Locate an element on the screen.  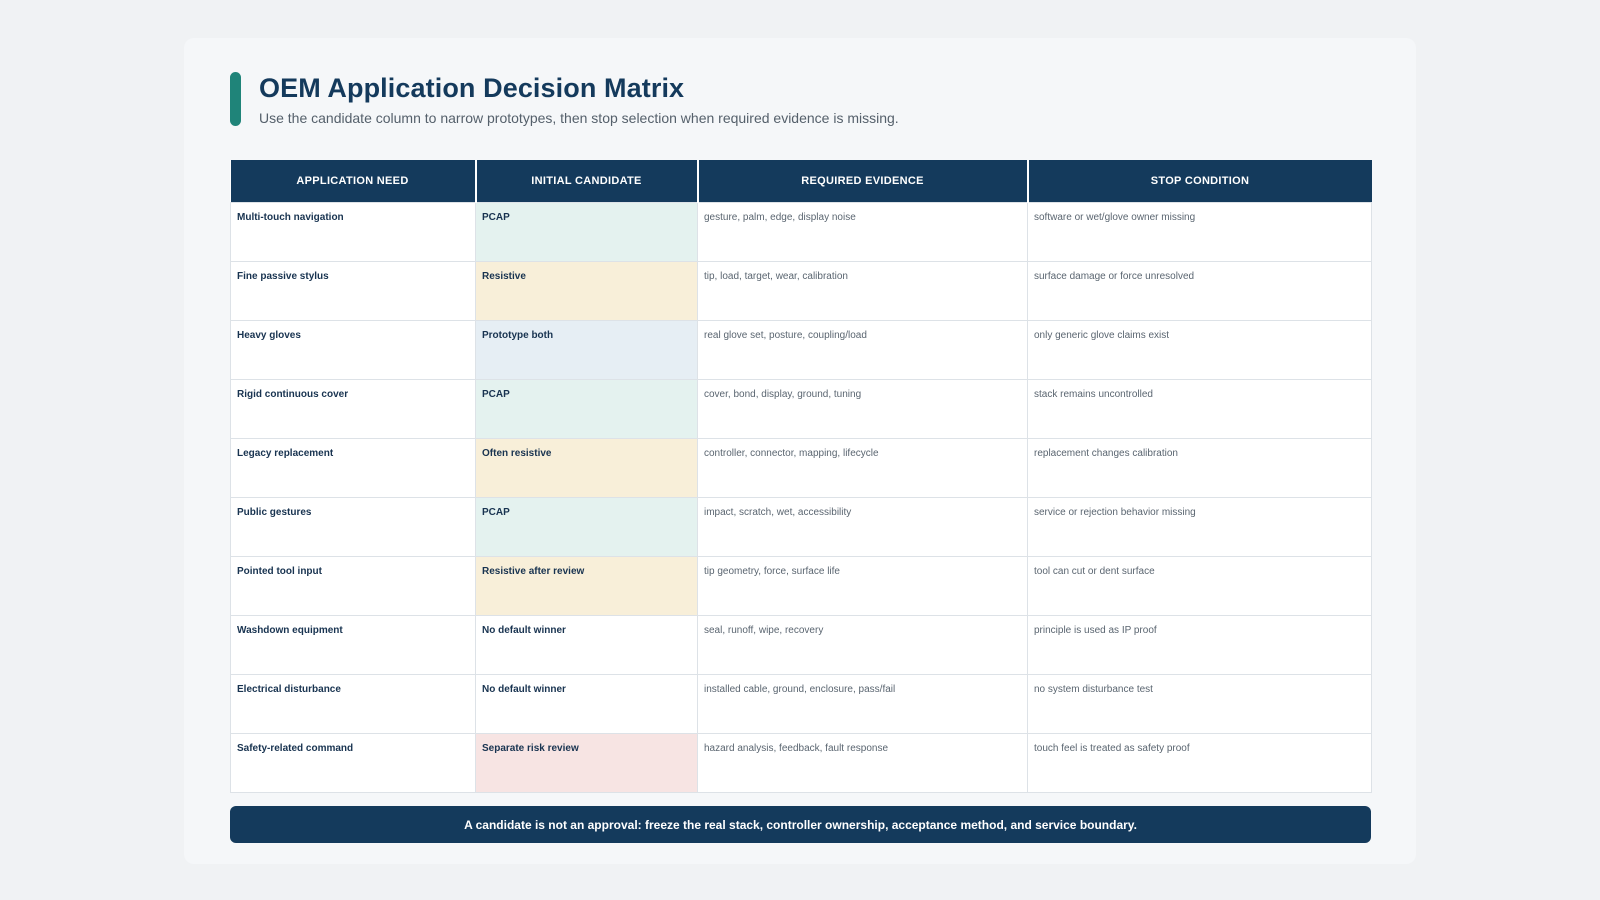
cell-stop-condition: touch feel is treated as safety proof is located at coordinates (1199, 762).